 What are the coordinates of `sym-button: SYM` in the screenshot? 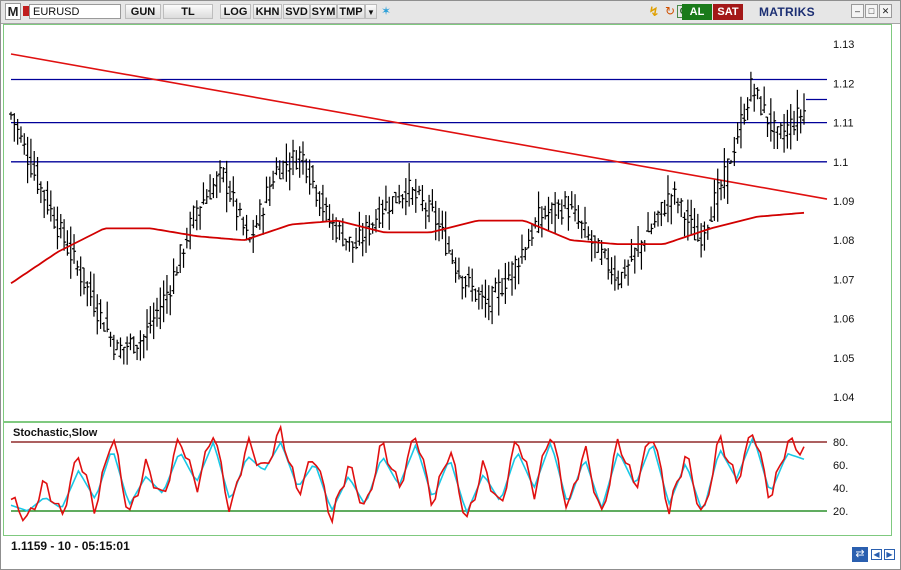 It's located at (323, 11).